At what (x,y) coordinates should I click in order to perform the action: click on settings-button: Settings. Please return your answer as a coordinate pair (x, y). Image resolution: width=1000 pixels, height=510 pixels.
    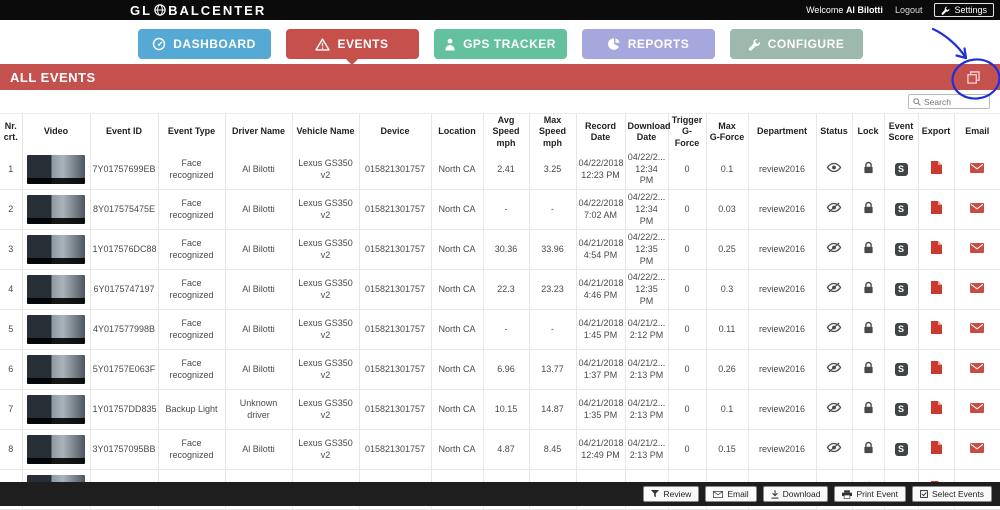
    Looking at the image, I should click on (964, 10).